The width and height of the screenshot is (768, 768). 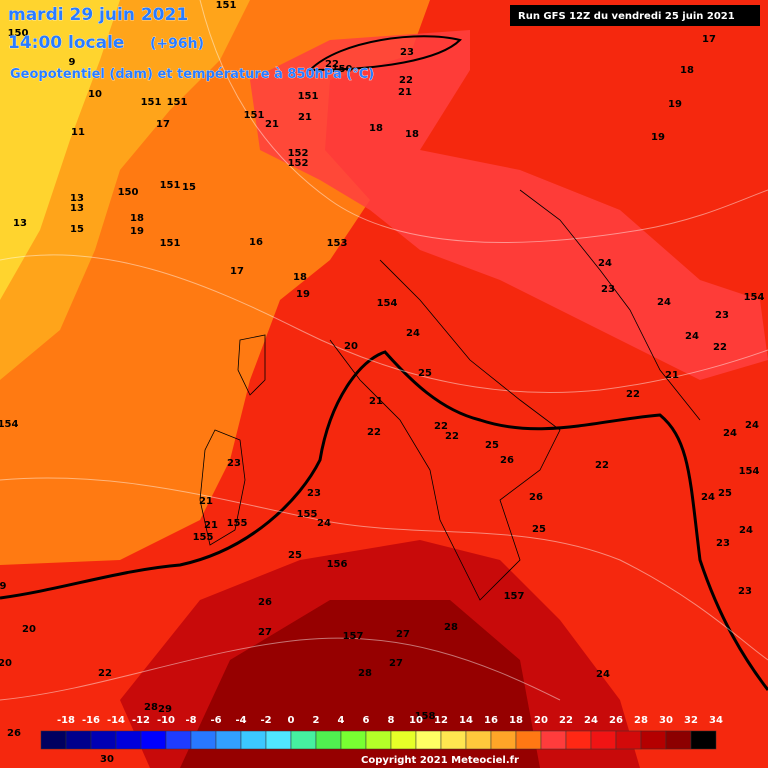 I want to click on colorbar-label: 26, so click(x=616, y=720).